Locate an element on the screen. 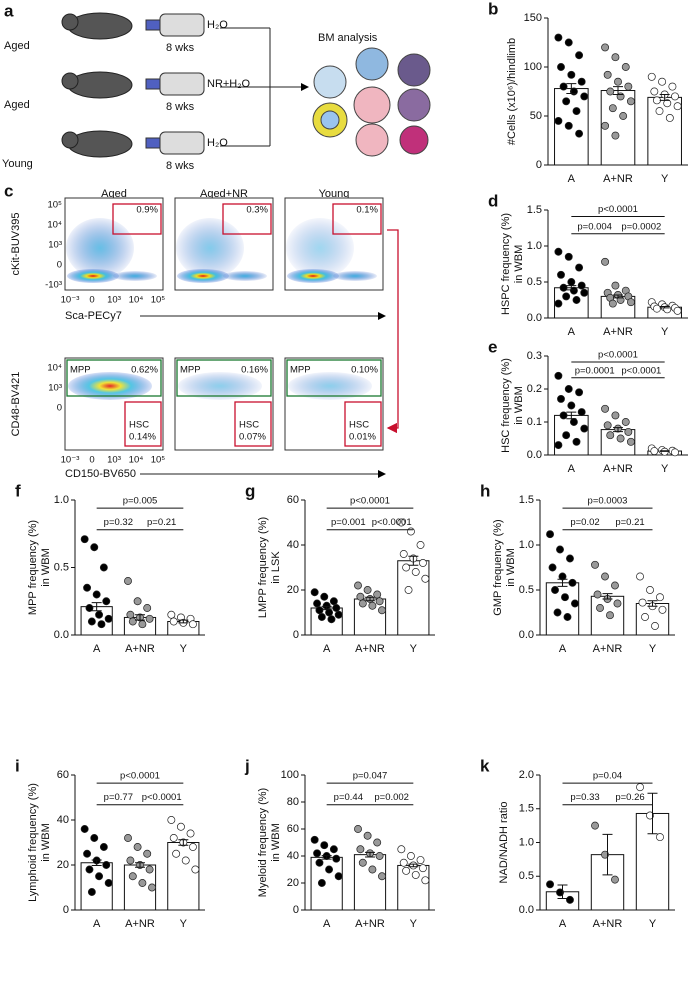 The height and width of the screenshot is (999, 693). y-tick-label: 150 is located at coordinates (533, 18).